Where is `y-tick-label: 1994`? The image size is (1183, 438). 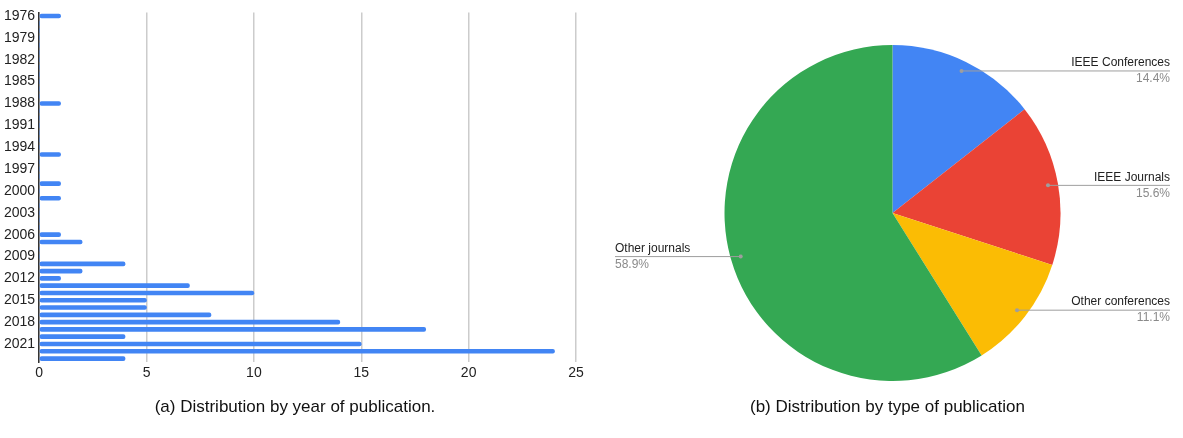 y-tick-label: 1994 is located at coordinates (19, 146).